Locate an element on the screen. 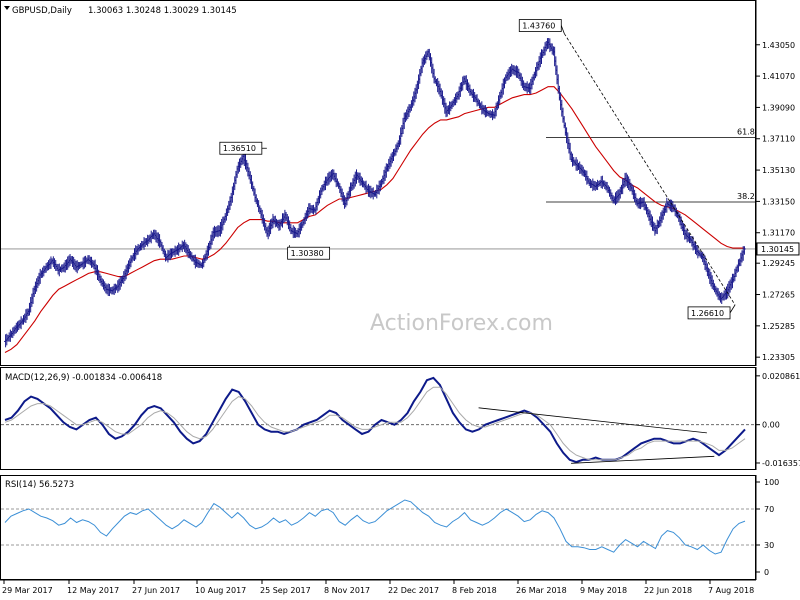  price-y-tick-label: 1.39090 is located at coordinates (778, 107).